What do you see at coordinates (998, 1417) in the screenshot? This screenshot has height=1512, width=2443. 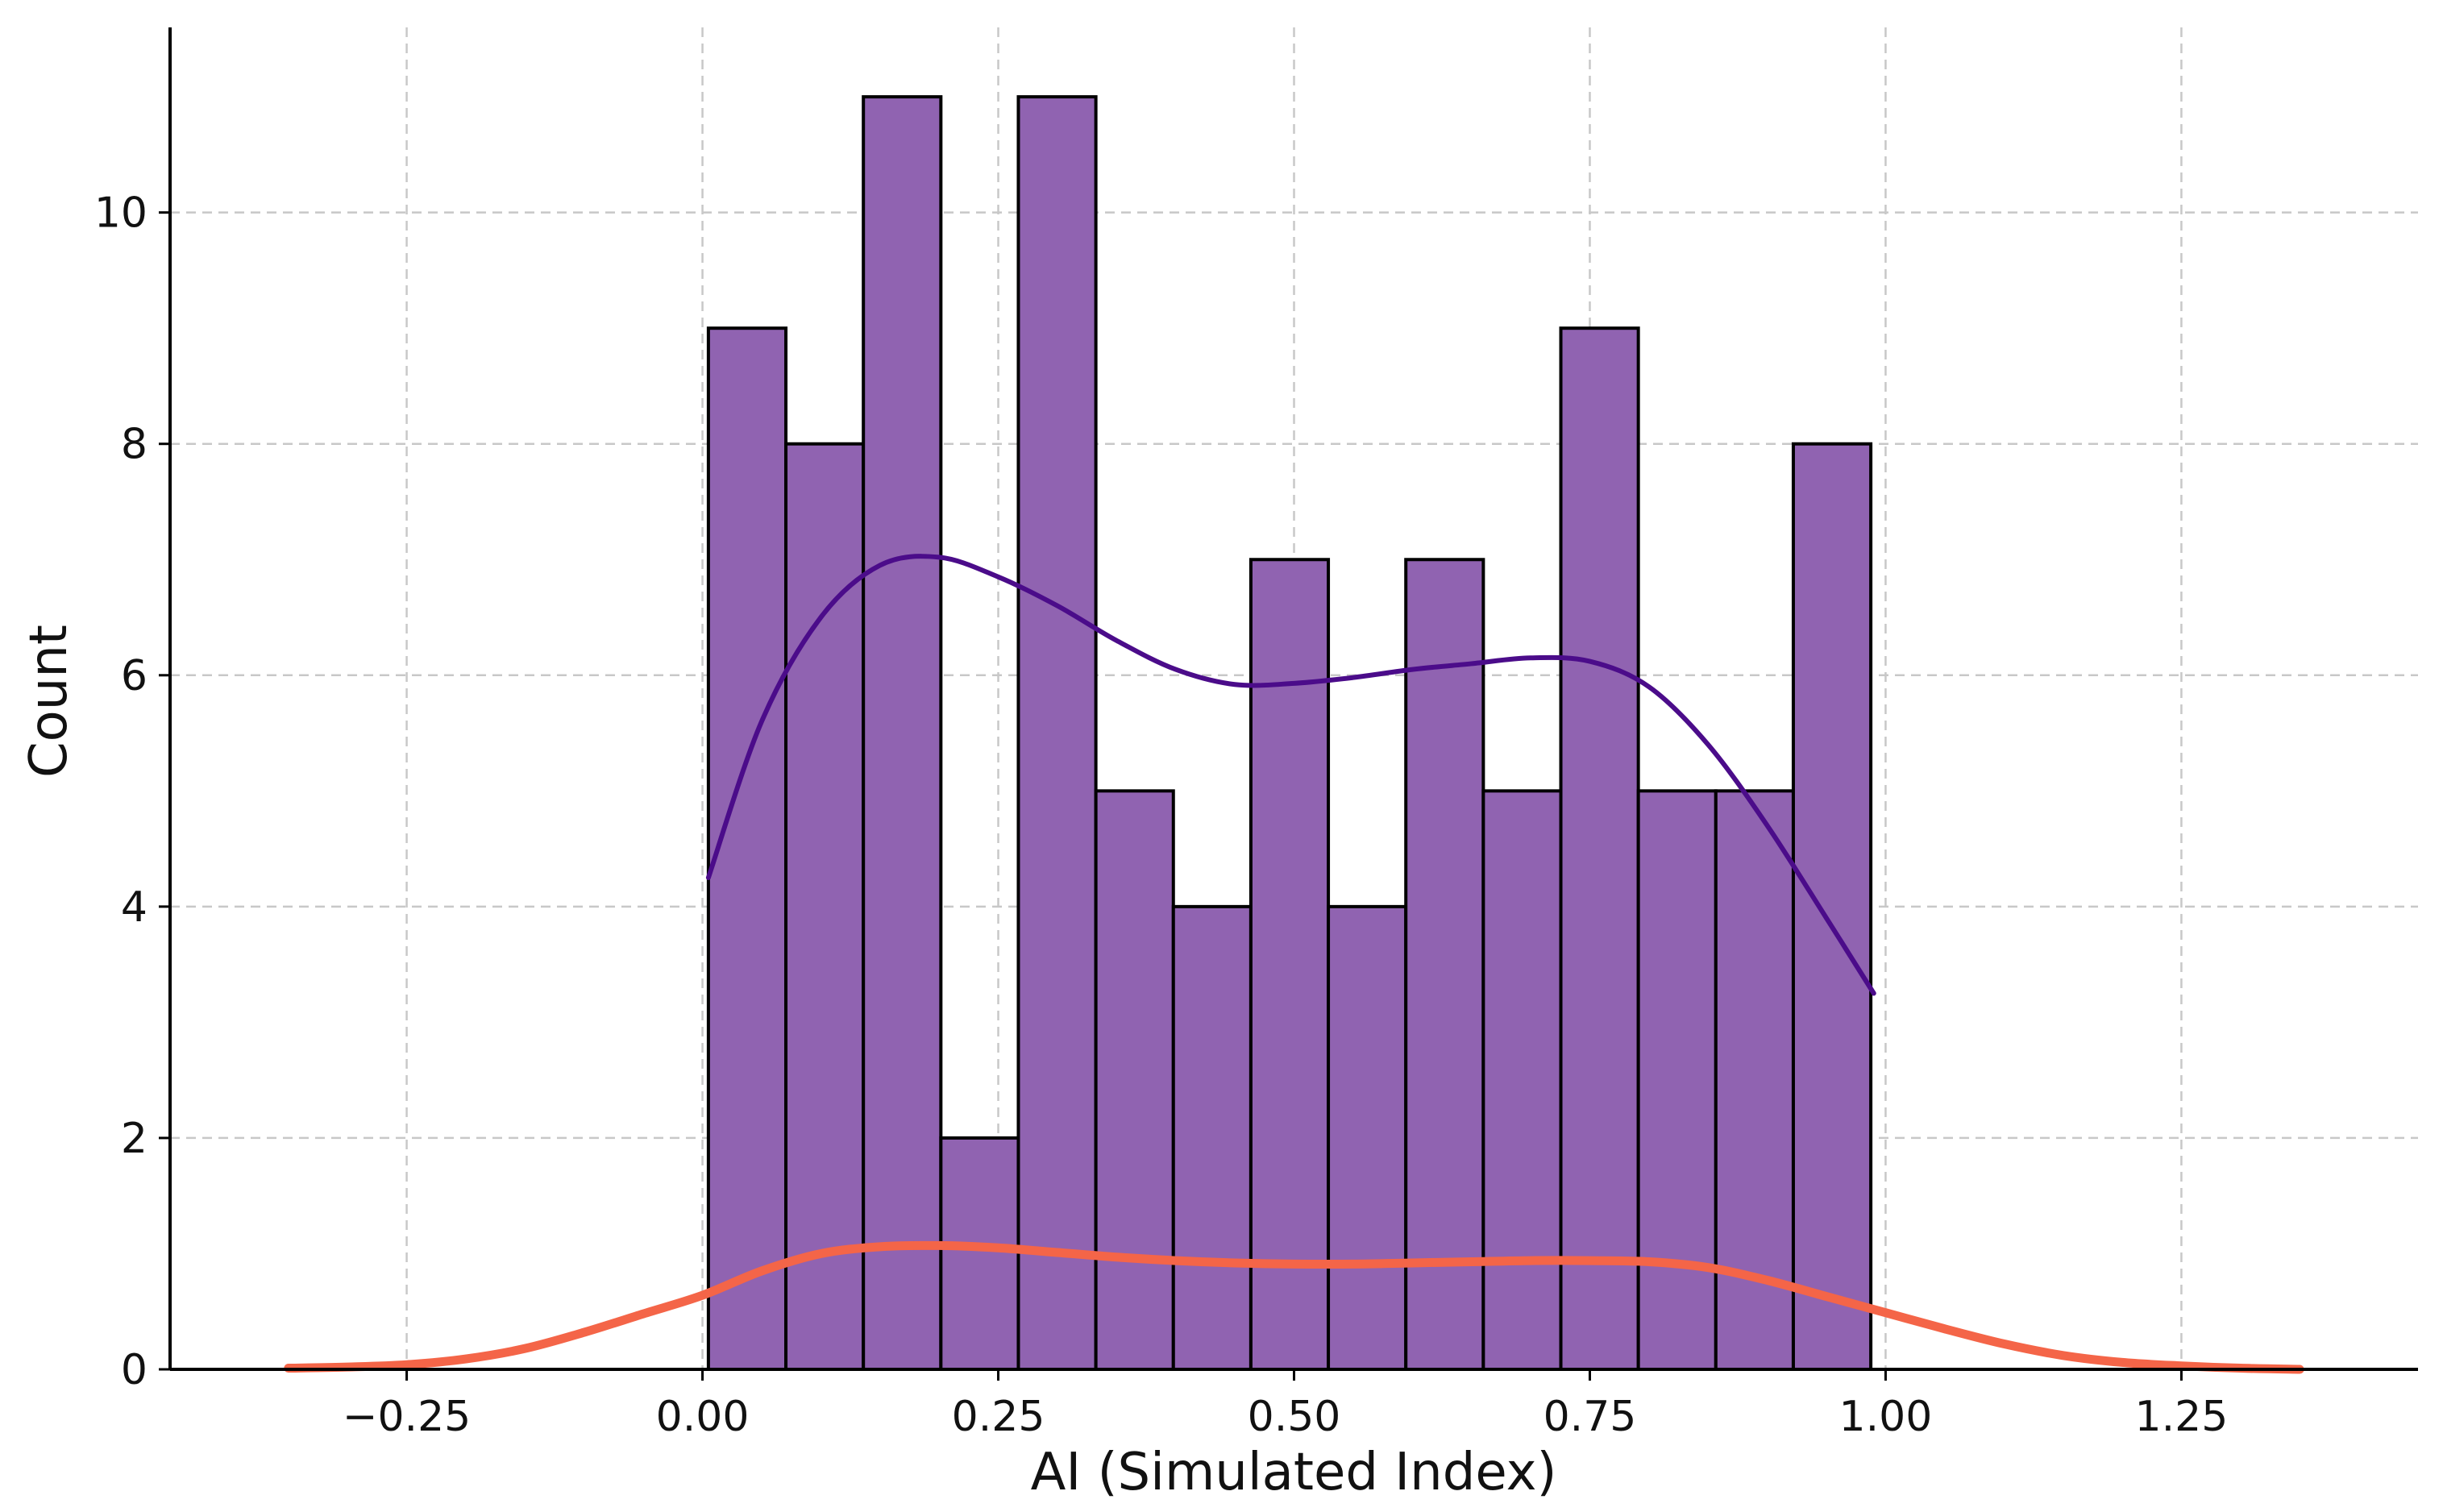 I see `x-tick-label: 0.25` at bounding box center [998, 1417].